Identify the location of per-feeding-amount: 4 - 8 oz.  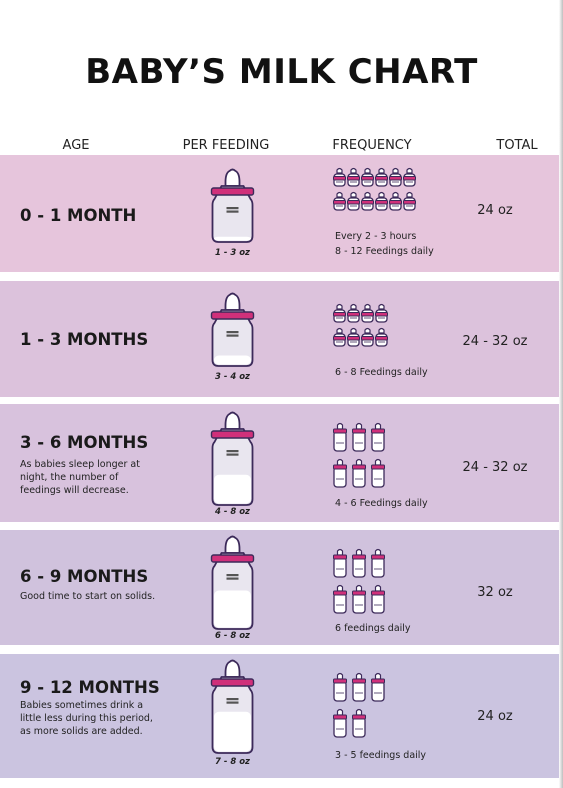
(232, 512).